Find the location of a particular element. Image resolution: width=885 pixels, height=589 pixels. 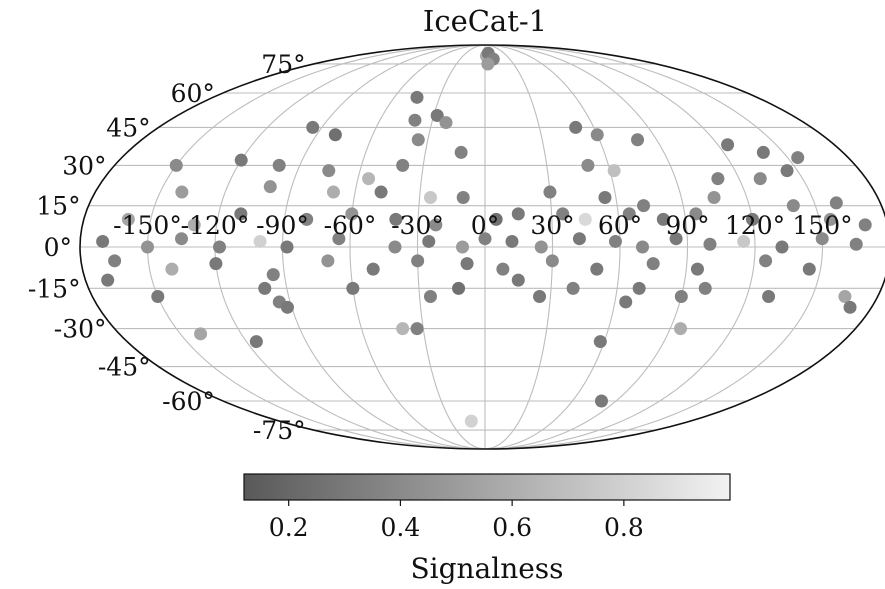

latitude-tick-label: 15° is located at coordinates (58, 206).